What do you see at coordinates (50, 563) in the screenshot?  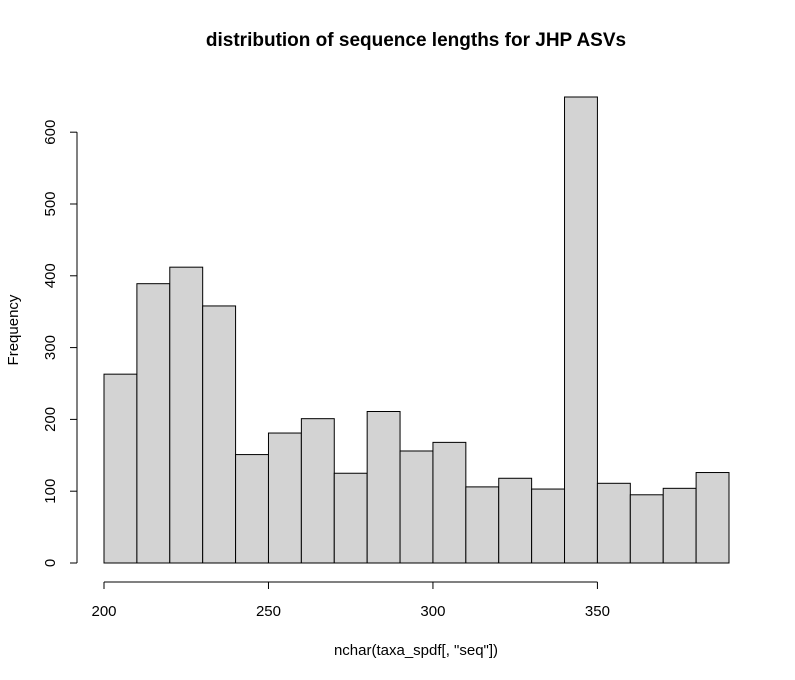 I see `y-tick-label-0: 0` at bounding box center [50, 563].